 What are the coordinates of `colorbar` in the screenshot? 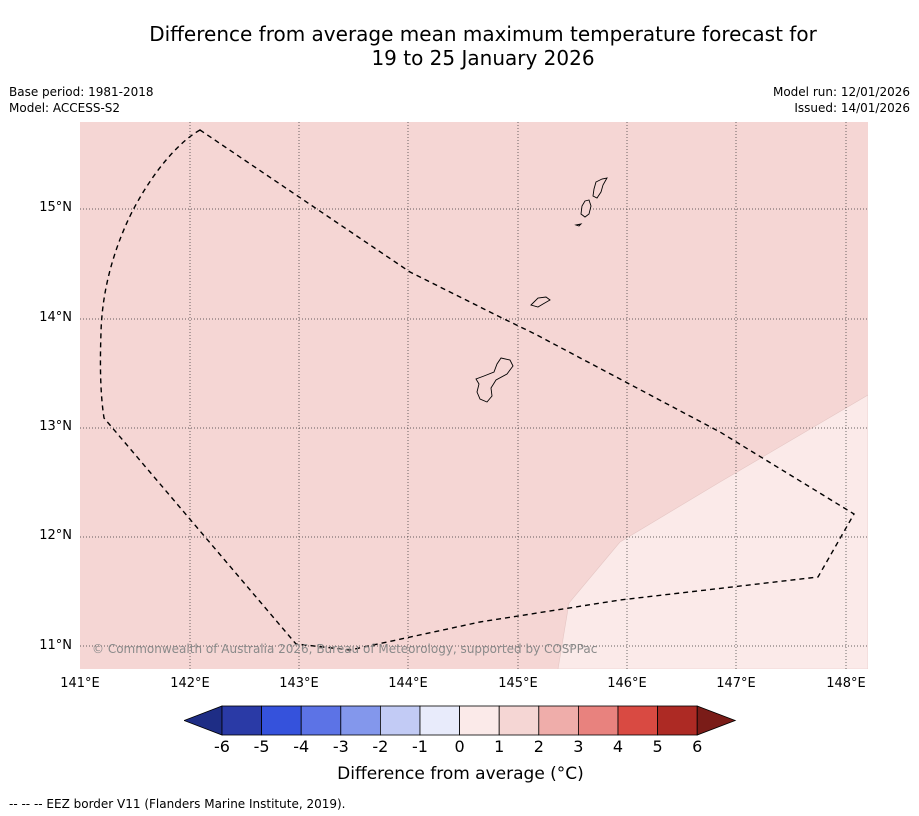 It's located at (460, 720).